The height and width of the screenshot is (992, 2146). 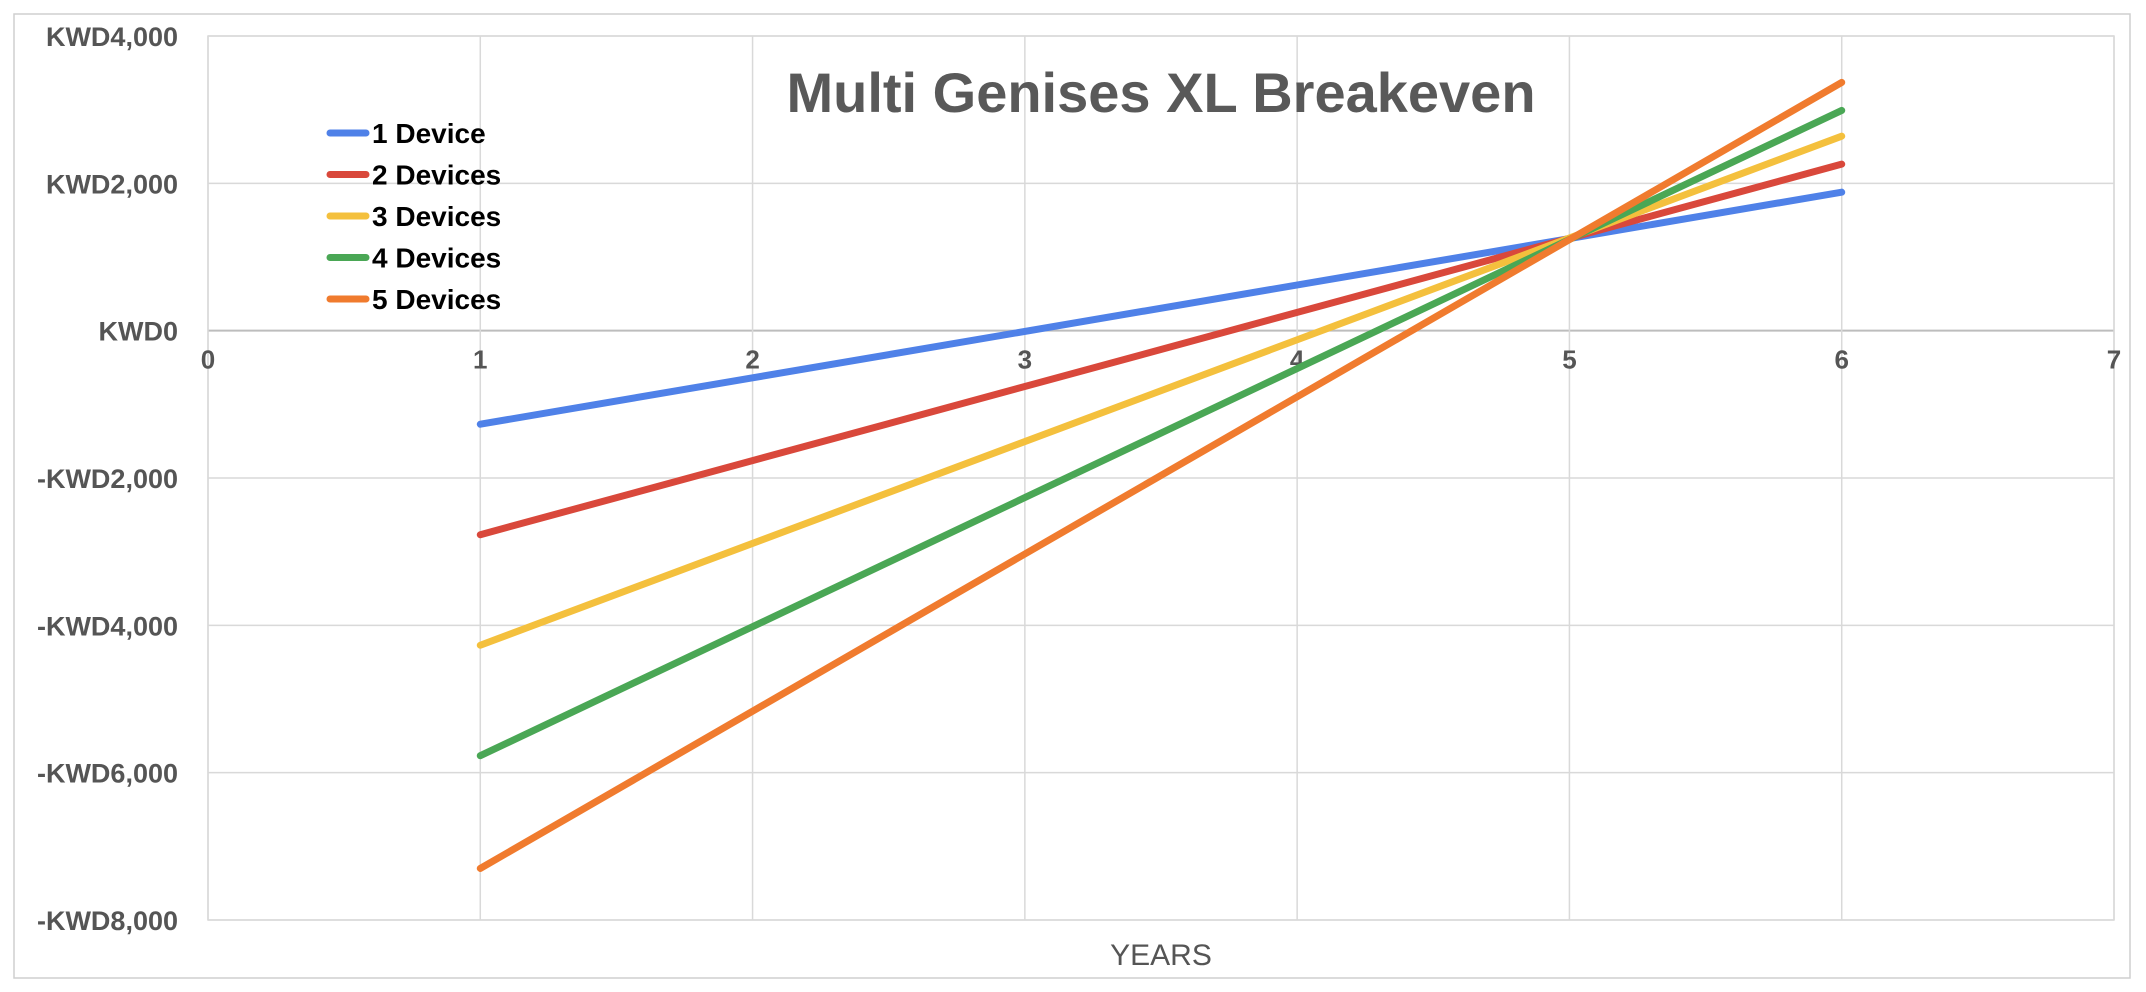 I want to click on x-tick-label: 1, so click(x=480, y=360).